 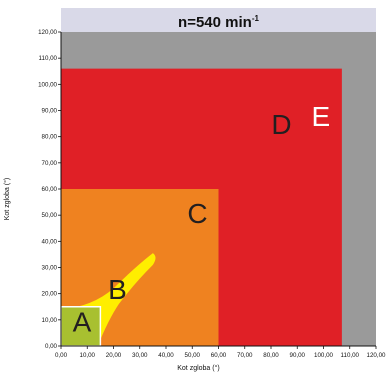 I want to click on zone-label-a: A, so click(x=82, y=322).